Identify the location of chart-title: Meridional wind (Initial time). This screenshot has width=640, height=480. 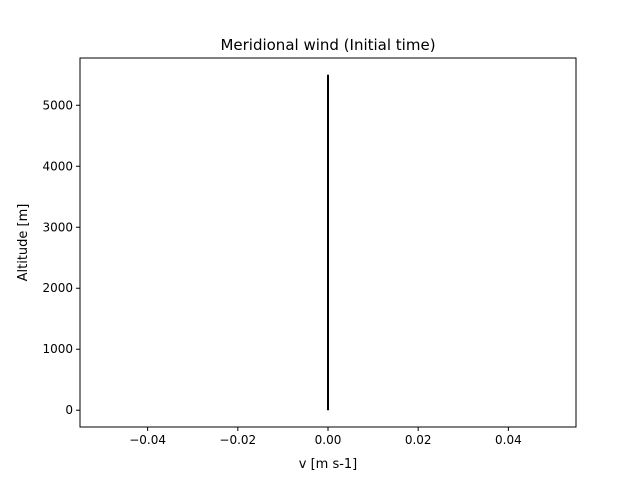
(327, 45).